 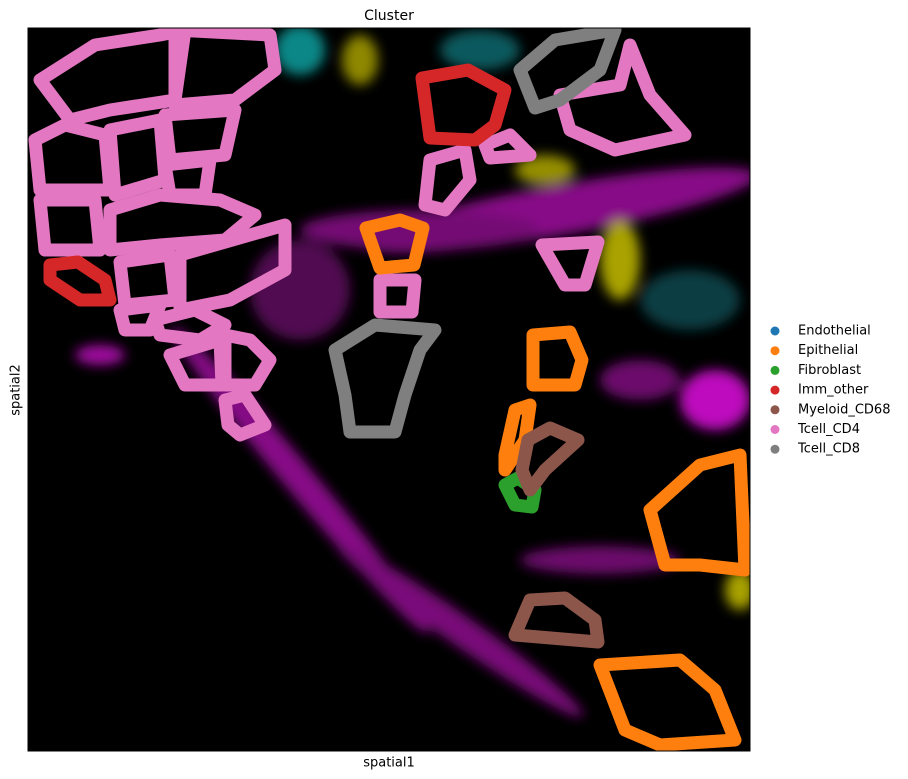 I want to click on legend-label: Tcell_CD4, so click(x=828, y=429).